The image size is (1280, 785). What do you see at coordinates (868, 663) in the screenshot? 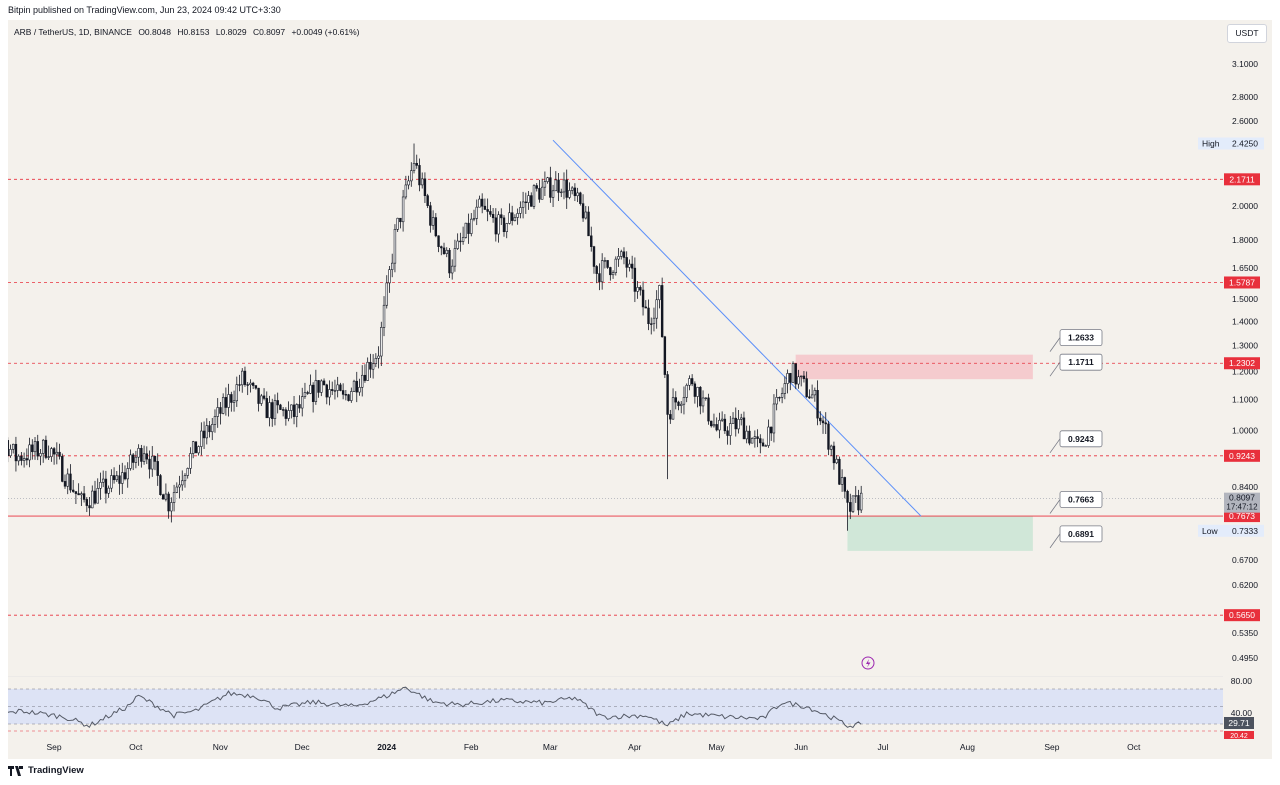
I see `alert-icon` at bounding box center [868, 663].